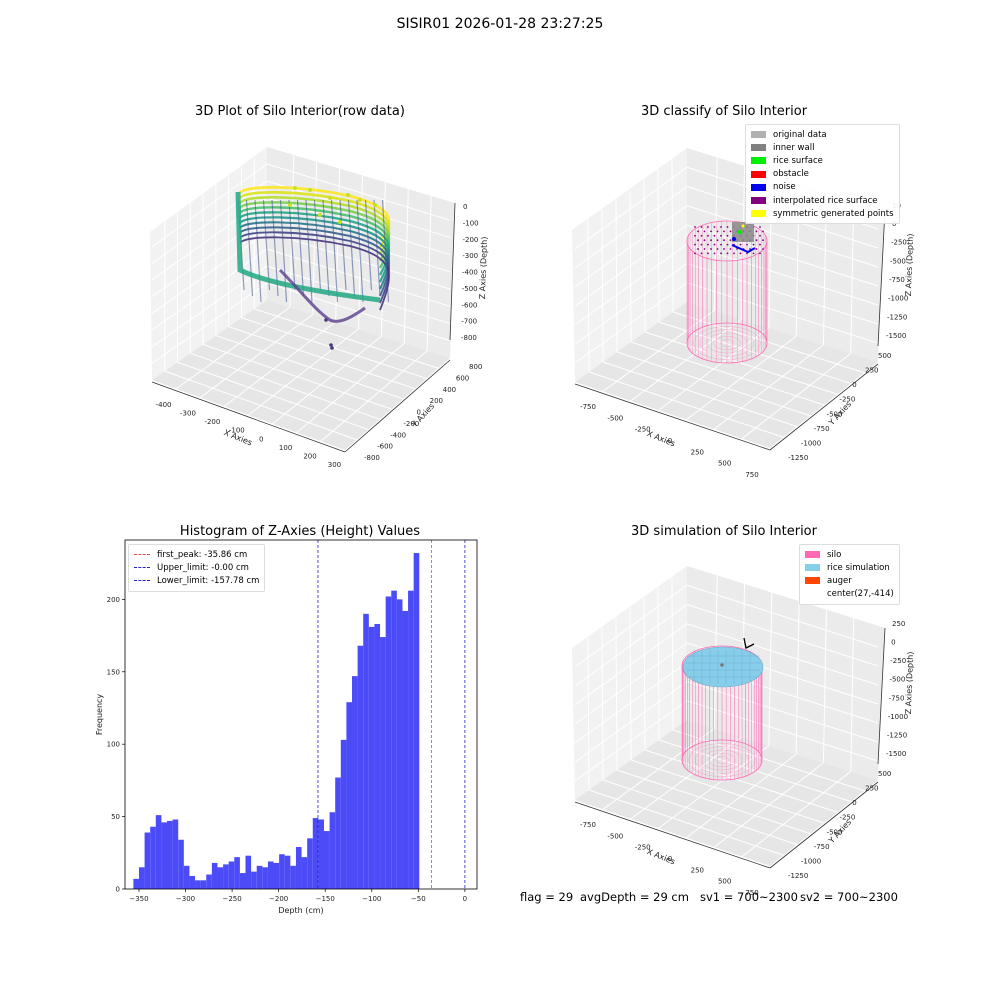 This screenshot has width=1000, height=1000. What do you see at coordinates (397, 406) in the screenshot?
I see `y-axis-line` at bounding box center [397, 406].